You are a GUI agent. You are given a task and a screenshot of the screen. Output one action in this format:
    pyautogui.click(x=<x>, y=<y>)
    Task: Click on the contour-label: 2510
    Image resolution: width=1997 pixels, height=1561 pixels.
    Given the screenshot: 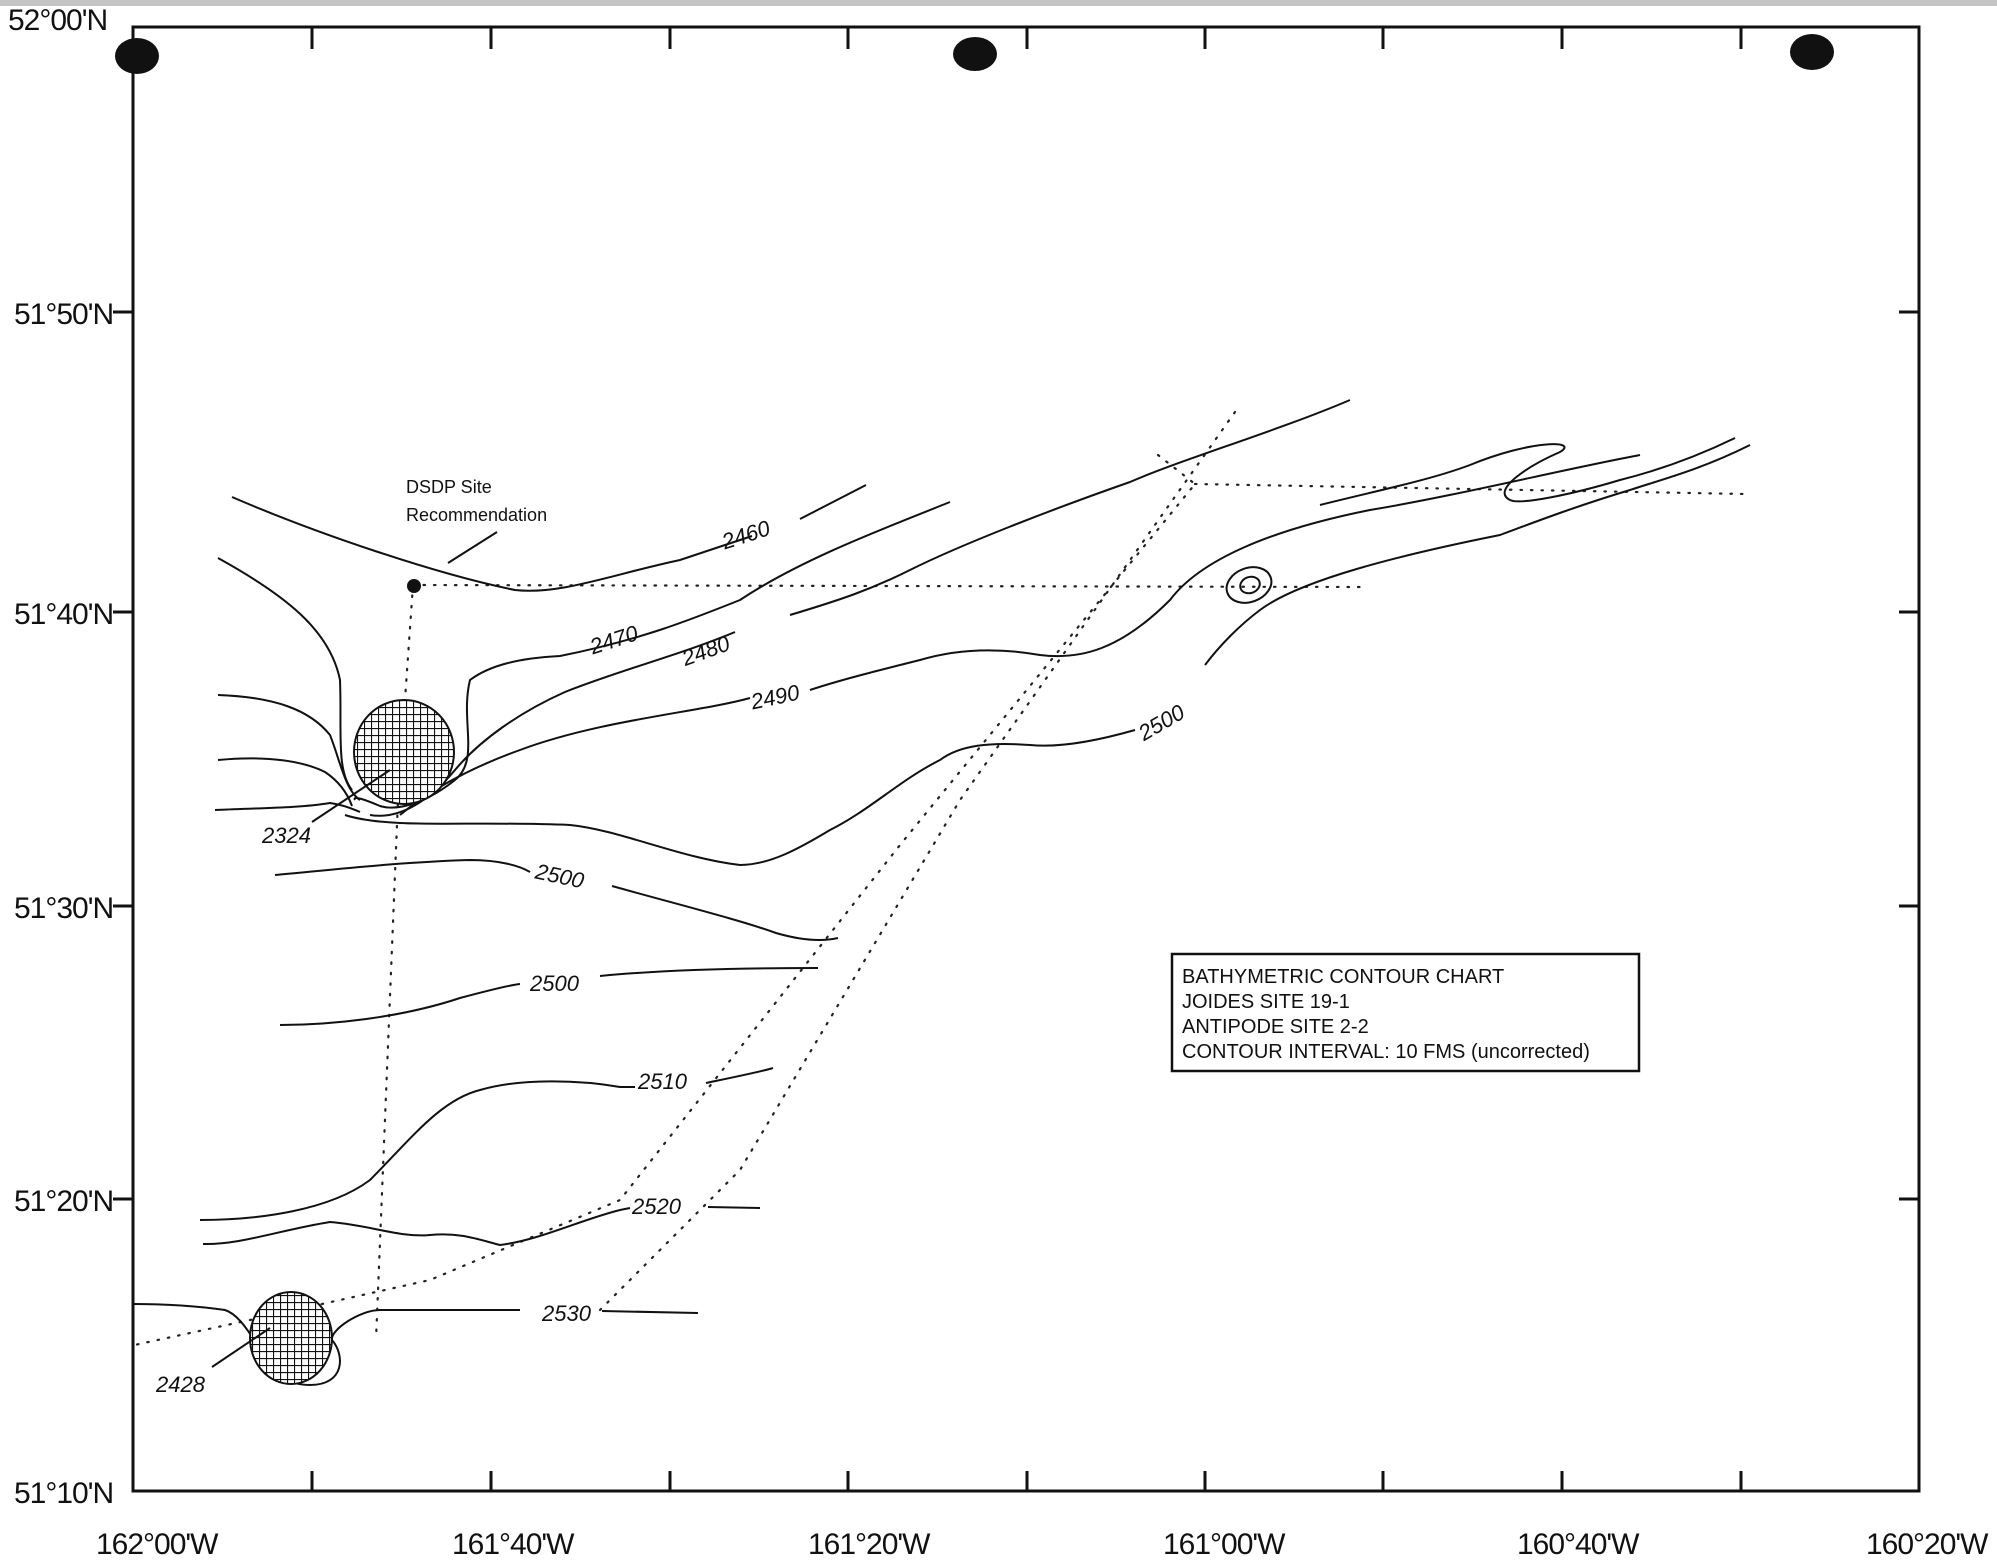 What is the action you would take?
    pyautogui.click(x=662, y=1081)
    